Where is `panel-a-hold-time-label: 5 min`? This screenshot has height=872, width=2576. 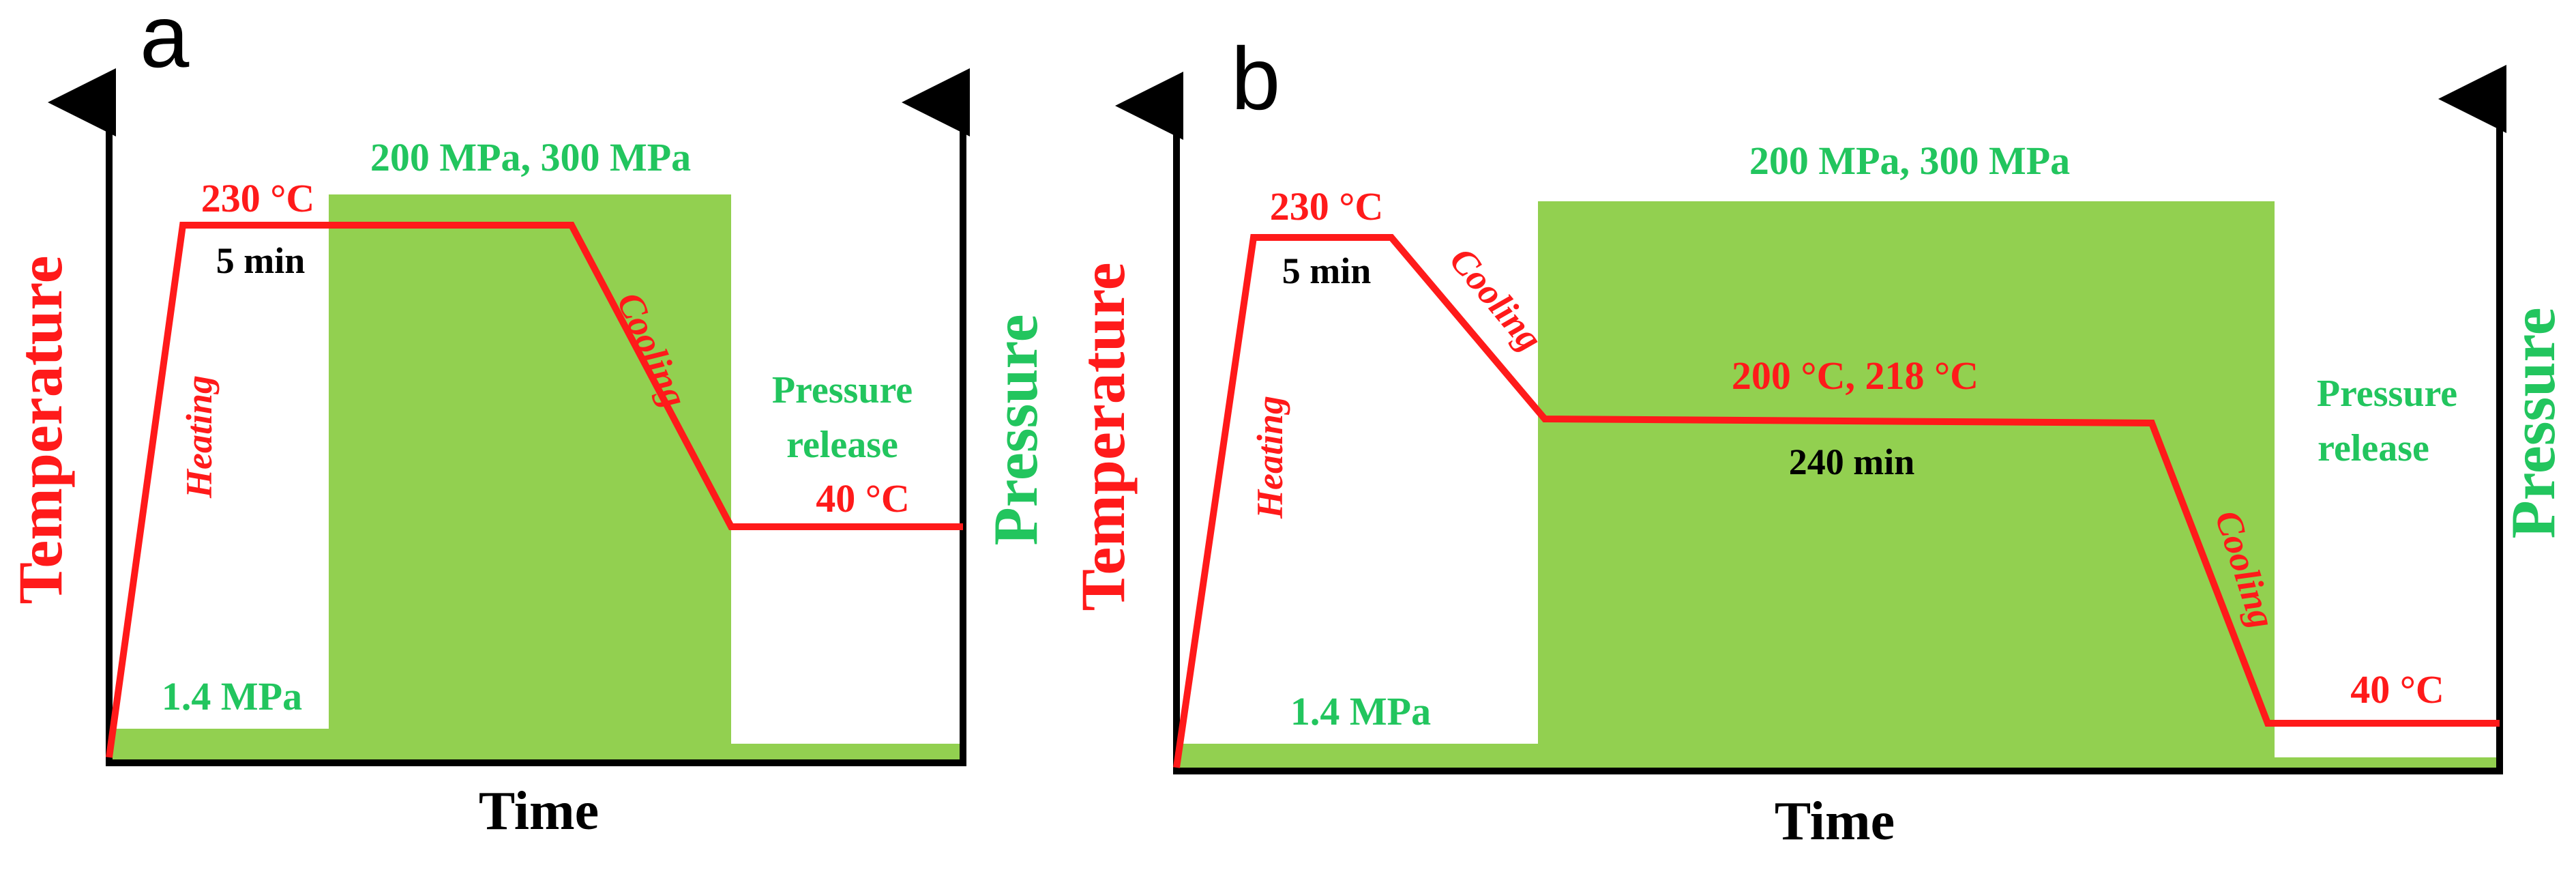 panel-a-hold-time-label: 5 min is located at coordinates (261, 260).